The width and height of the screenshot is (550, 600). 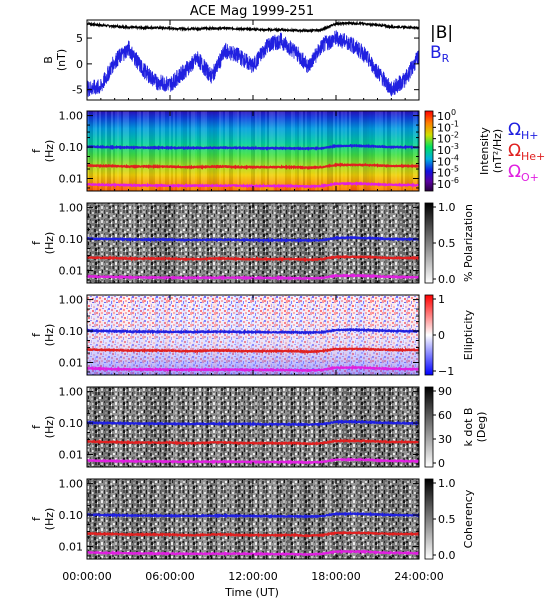 I want to click on colorbar-tick-label: 0.0, so click(x=447, y=279).